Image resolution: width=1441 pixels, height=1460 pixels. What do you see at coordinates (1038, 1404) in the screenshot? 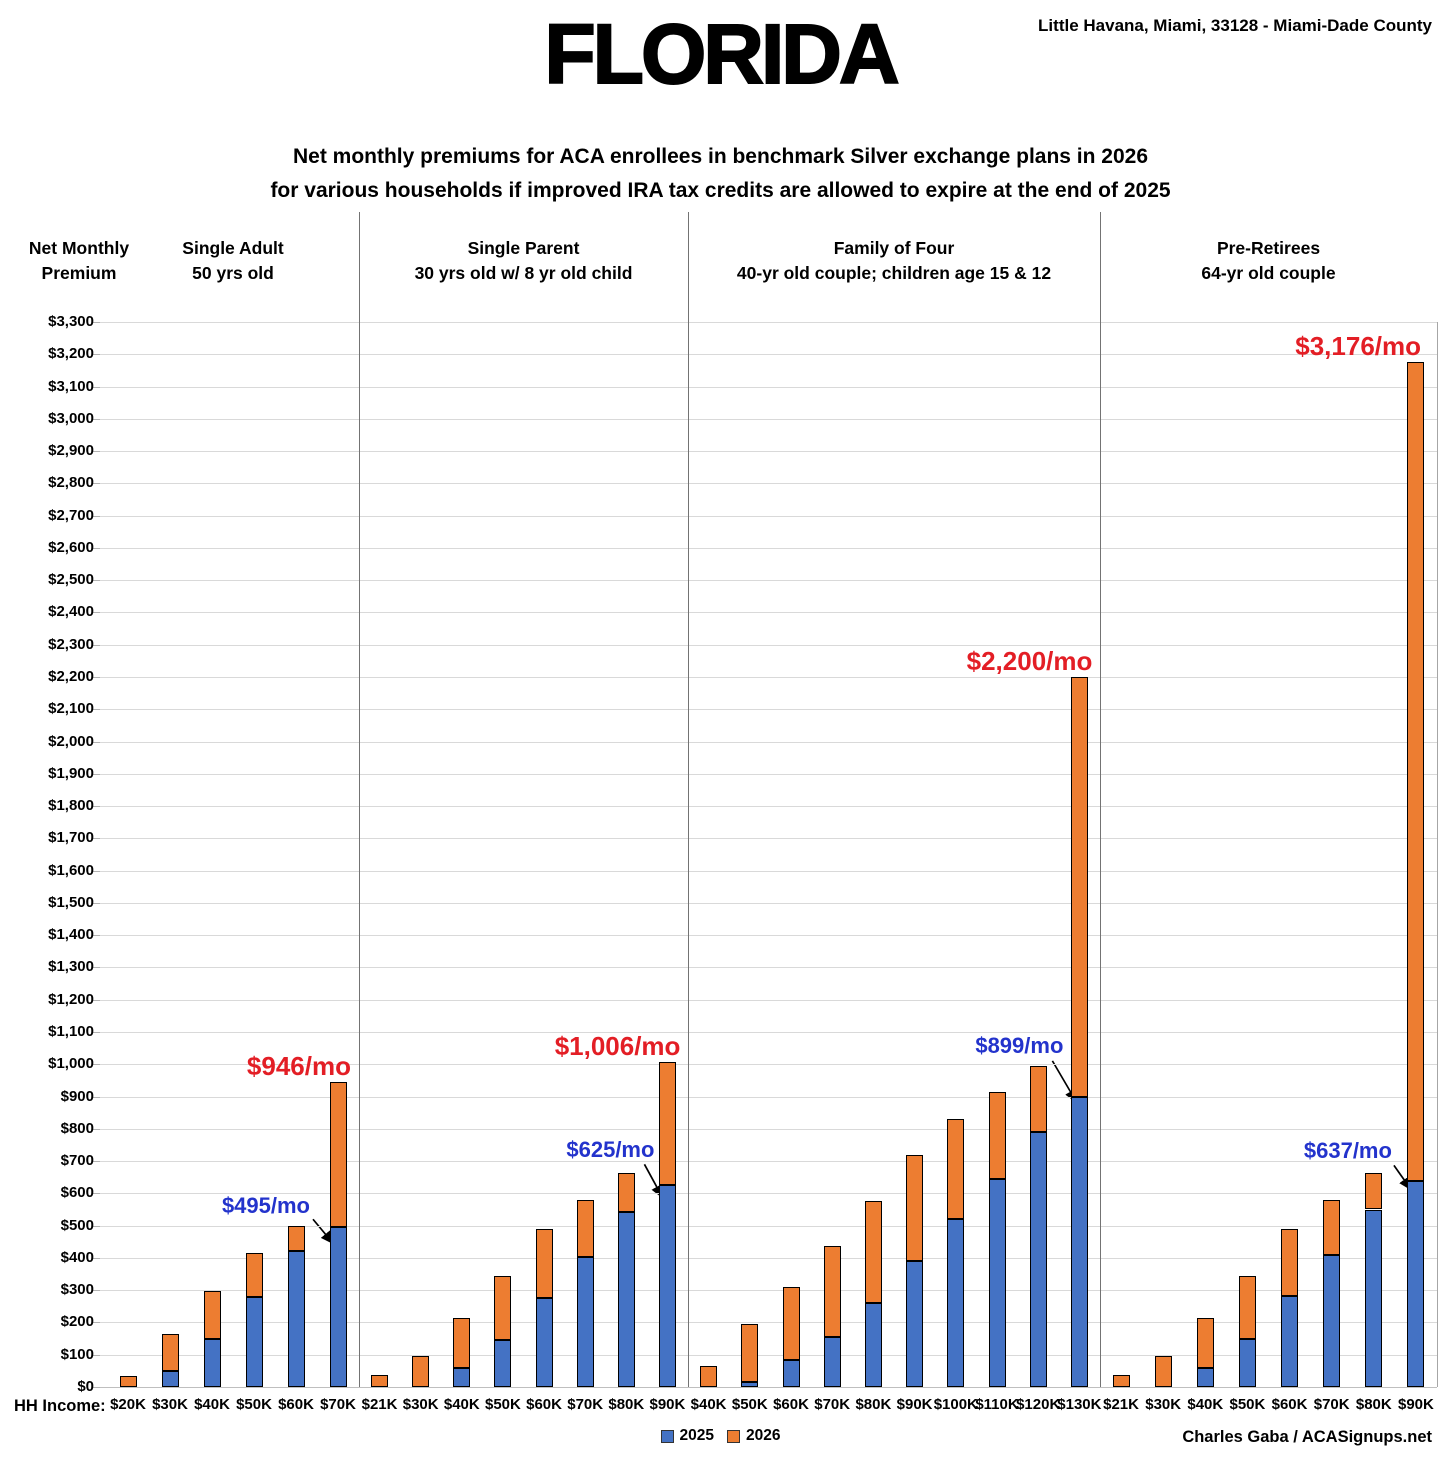
I see `x-axis-category-label: $120K` at bounding box center [1038, 1404].